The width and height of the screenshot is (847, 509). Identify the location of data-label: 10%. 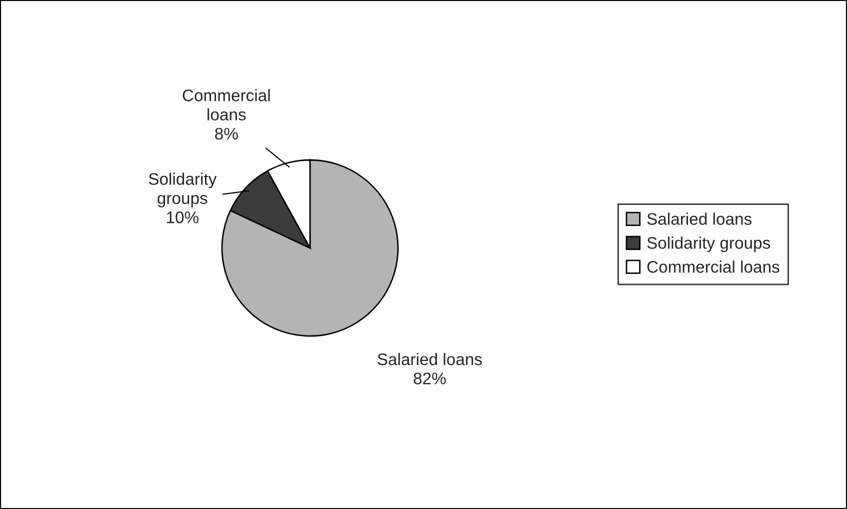
(182, 217).